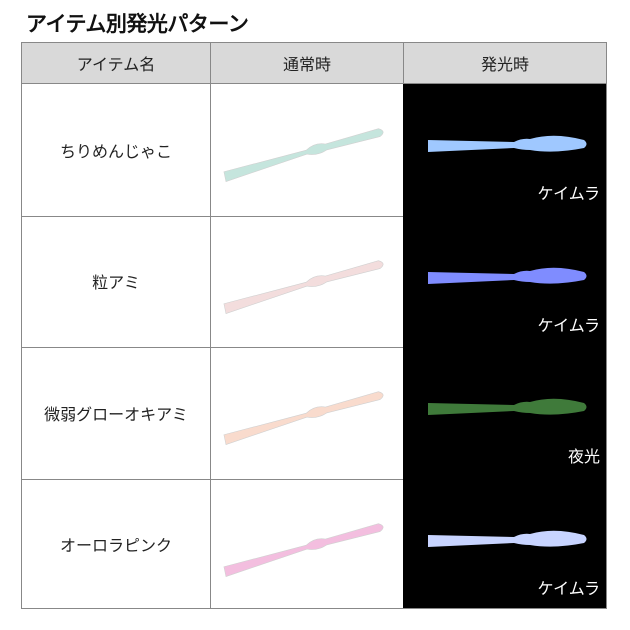 This screenshot has width=630, height=630. What do you see at coordinates (137, 24) in the screenshot?
I see `page-title: アイテム別発光パターン` at bounding box center [137, 24].